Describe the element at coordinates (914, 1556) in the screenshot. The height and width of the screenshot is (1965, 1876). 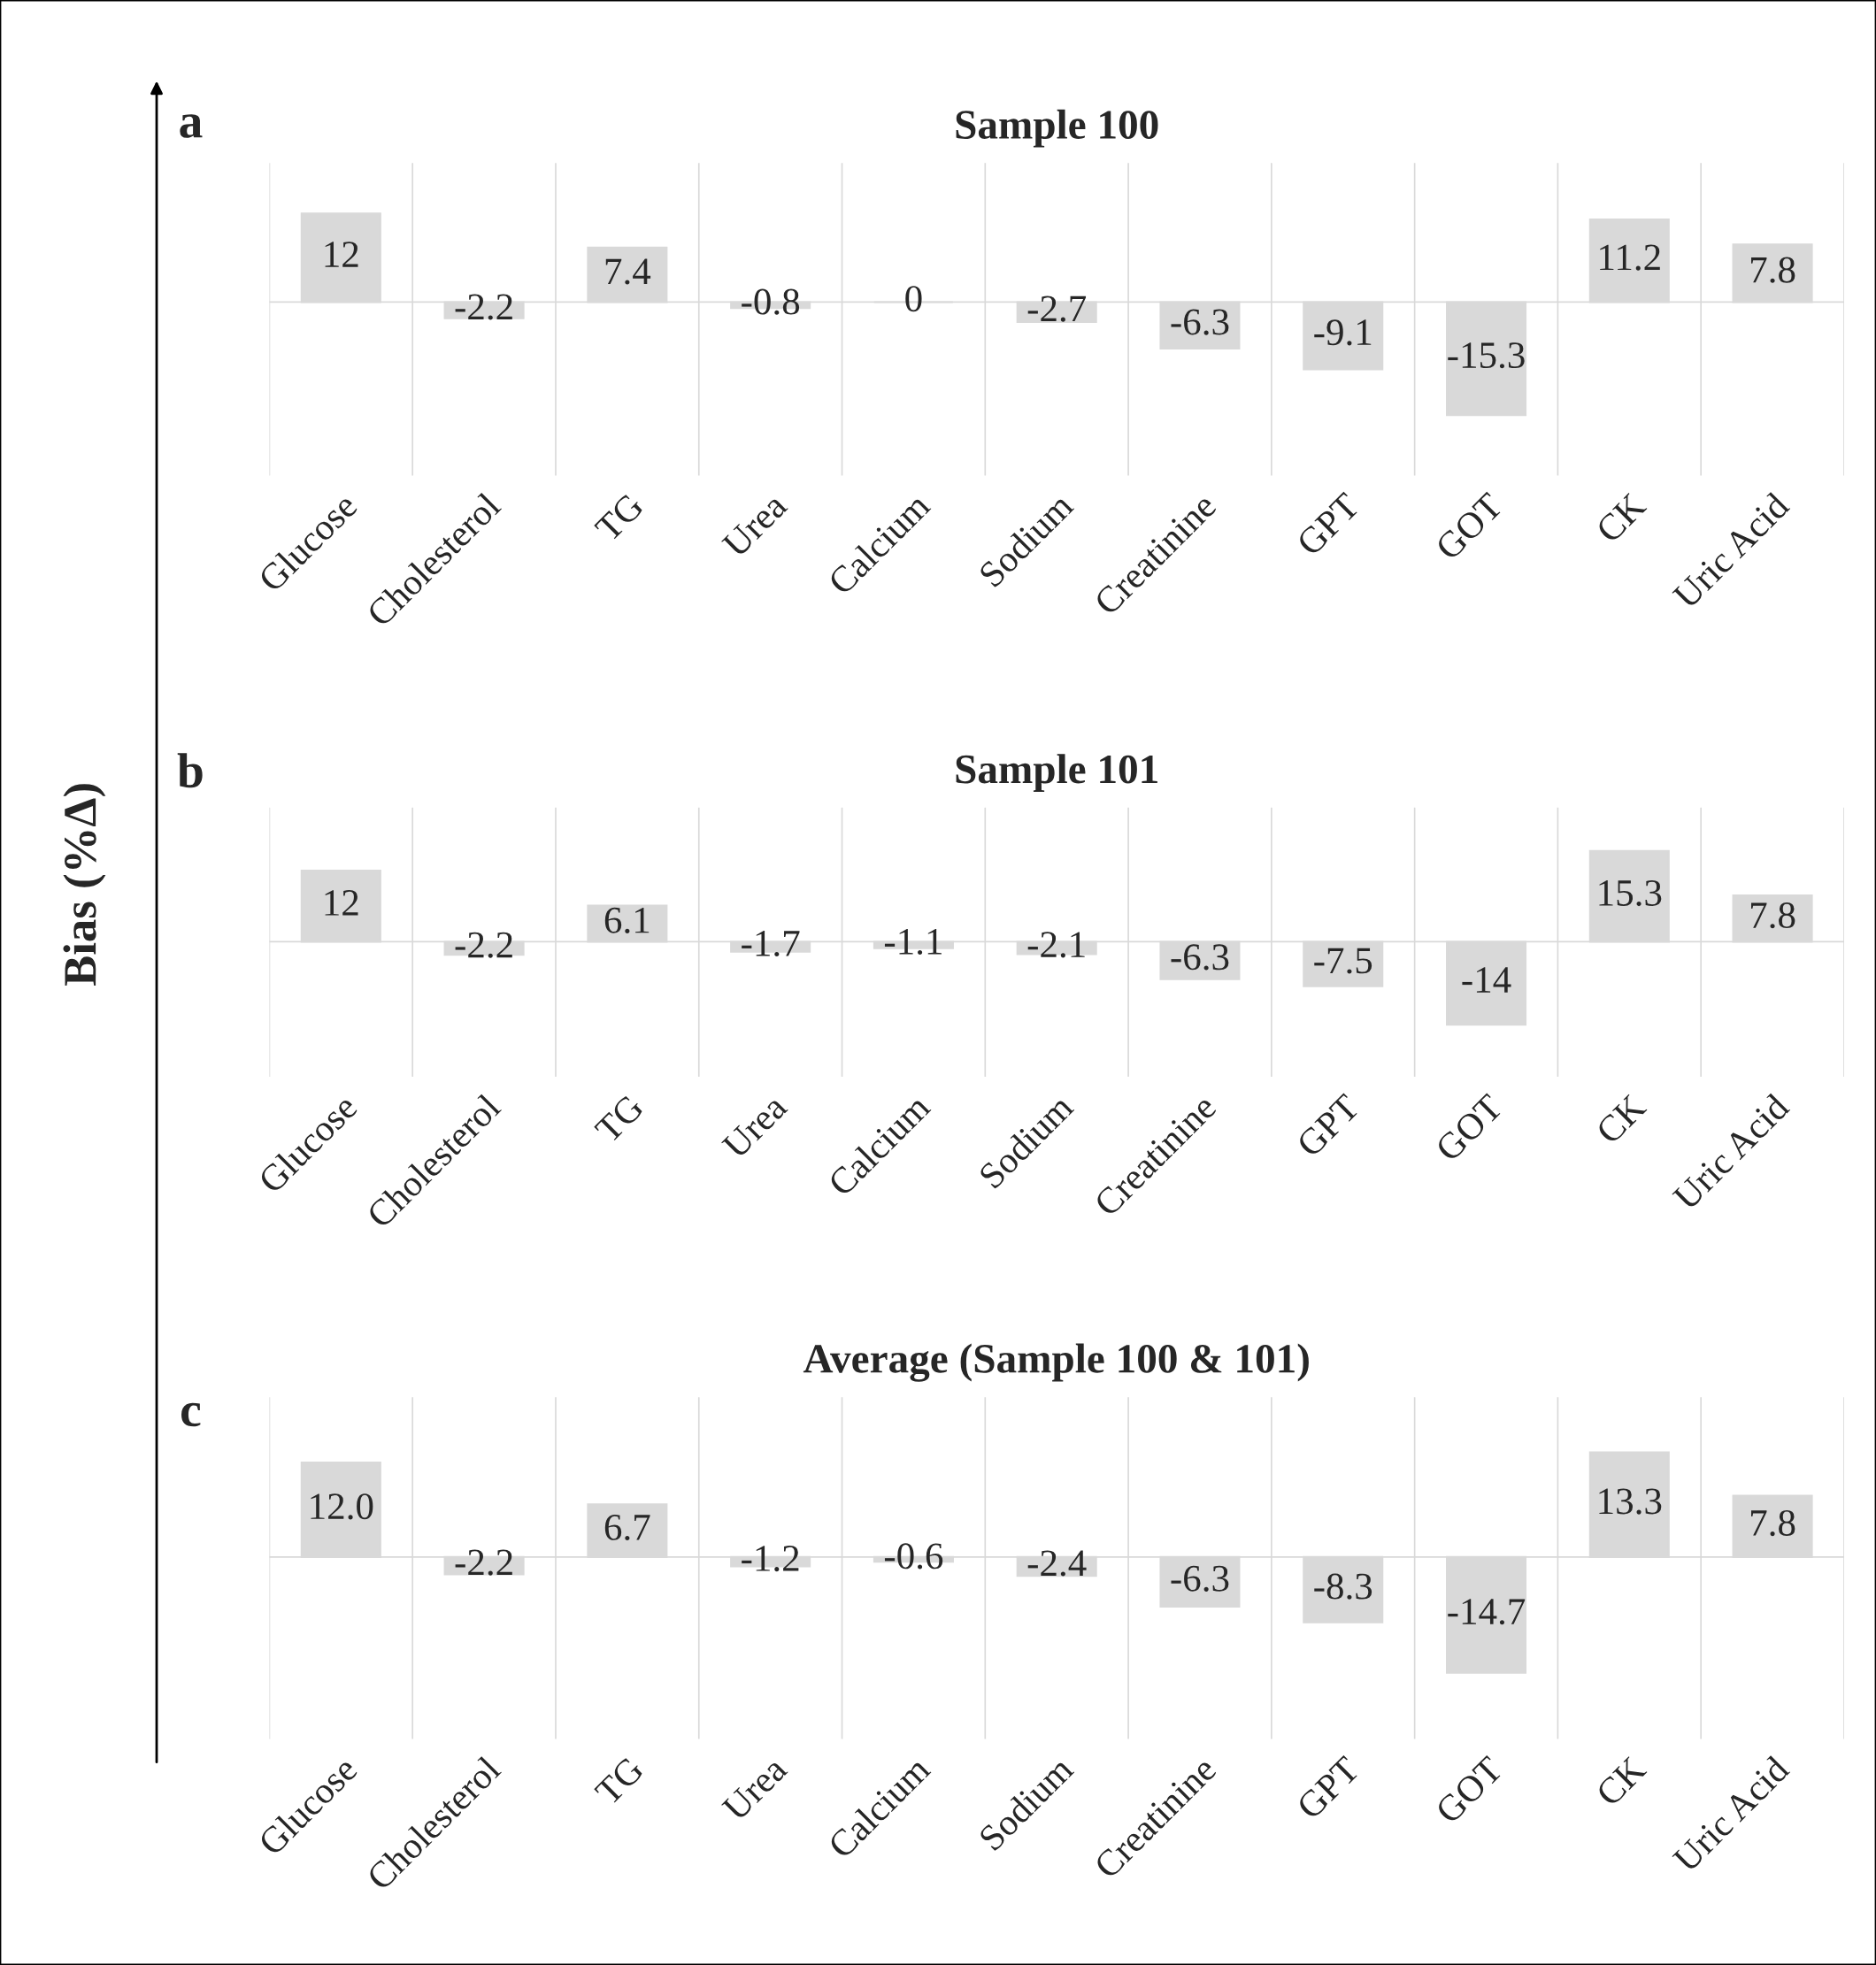
I see `data-label: -0.6` at that location.